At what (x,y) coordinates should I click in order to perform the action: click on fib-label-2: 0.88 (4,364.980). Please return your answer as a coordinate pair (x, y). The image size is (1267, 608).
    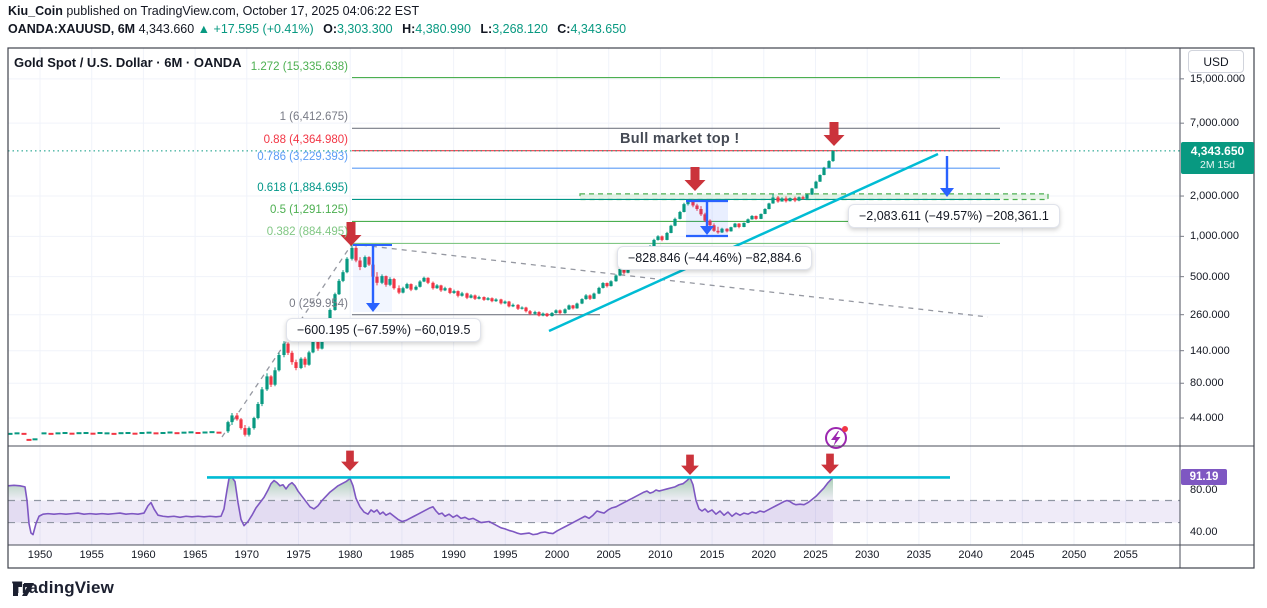
    Looking at the image, I should click on (305, 139).